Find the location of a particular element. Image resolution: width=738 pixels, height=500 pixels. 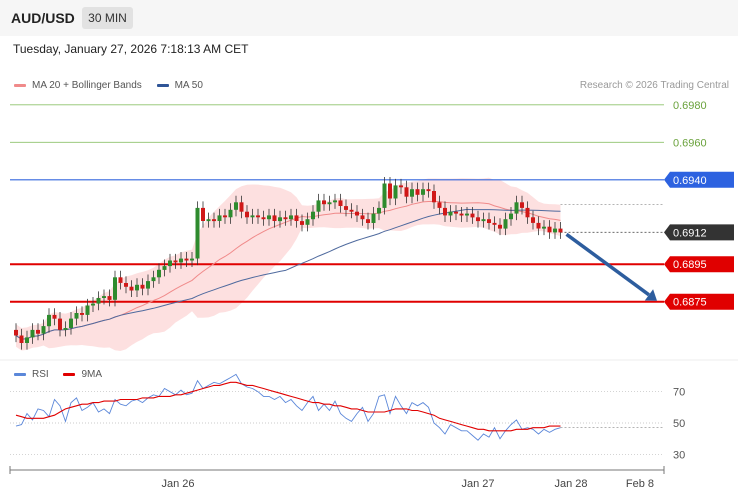

time-tick-label: Feb 8 is located at coordinates (640, 484).